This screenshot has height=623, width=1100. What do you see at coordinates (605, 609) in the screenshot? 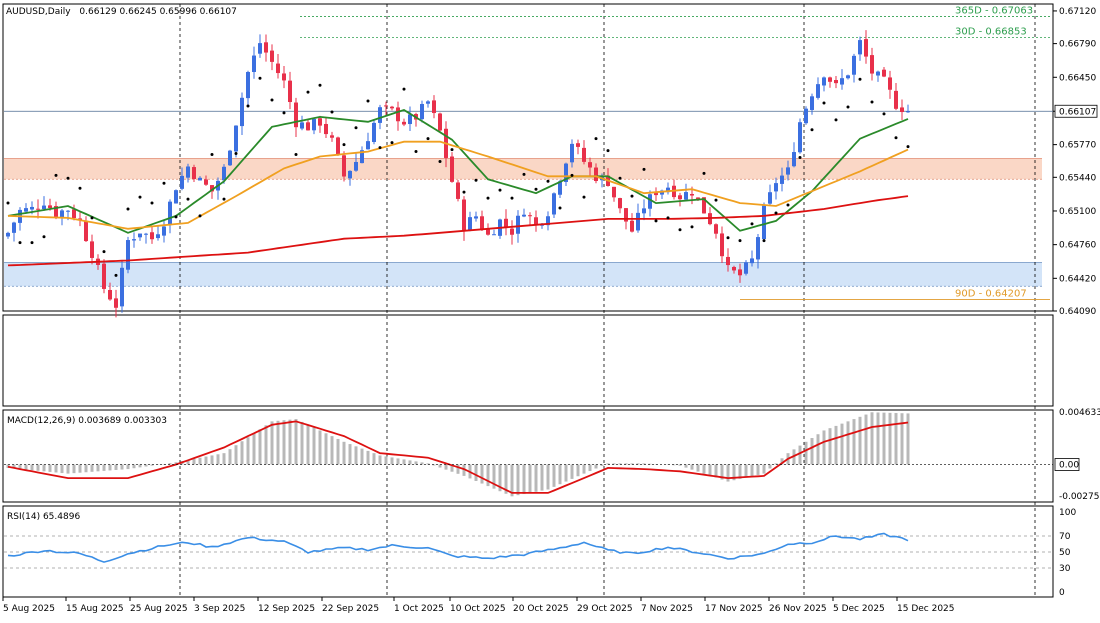
I see `date-label: 29 Oct 2025` at bounding box center [605, 609].